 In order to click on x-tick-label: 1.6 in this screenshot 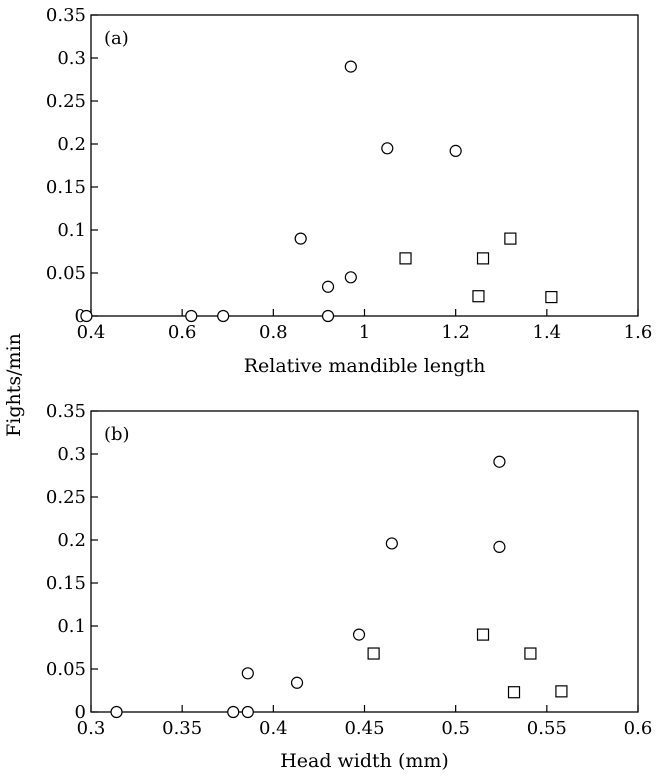, I will do `click(638, 332)`.